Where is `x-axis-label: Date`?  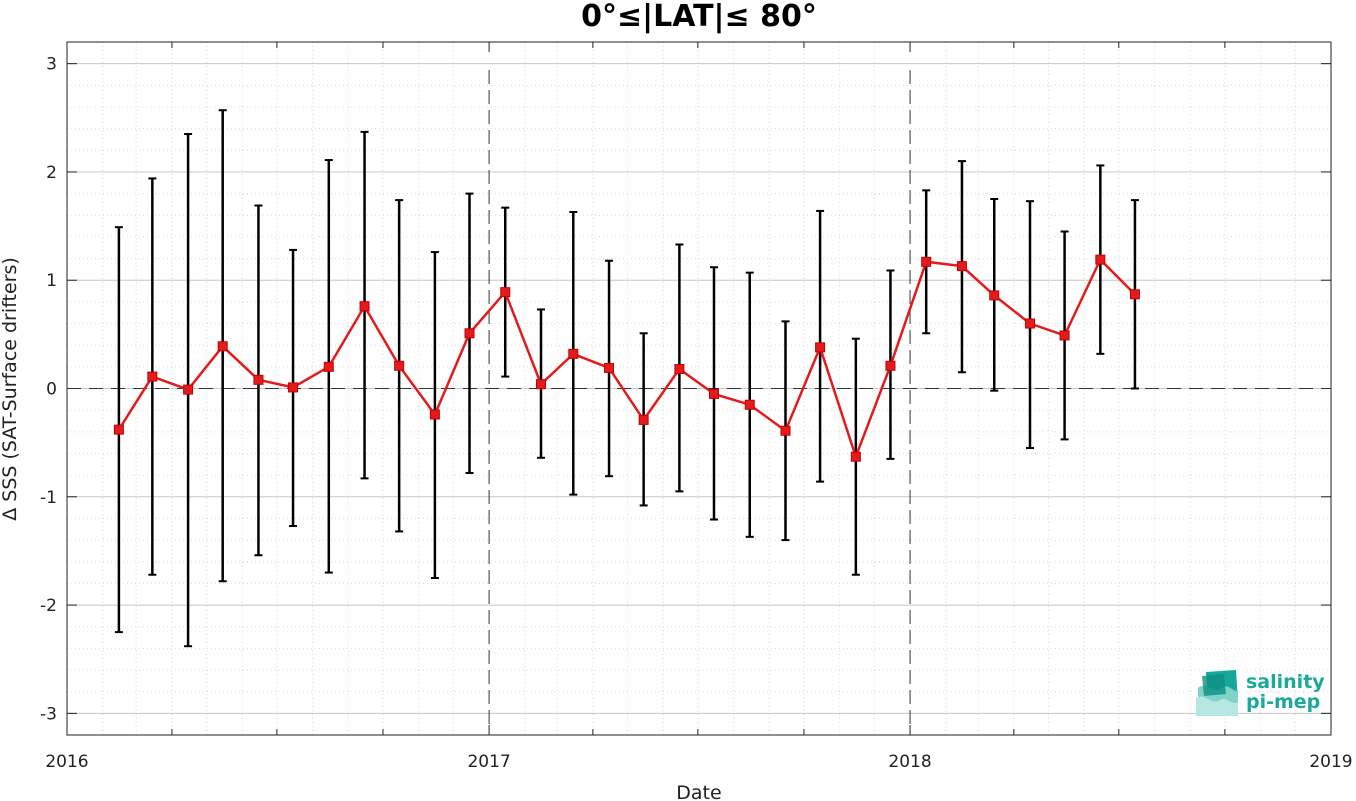
x-axis-label: Date is located at coordinates (698, 791).